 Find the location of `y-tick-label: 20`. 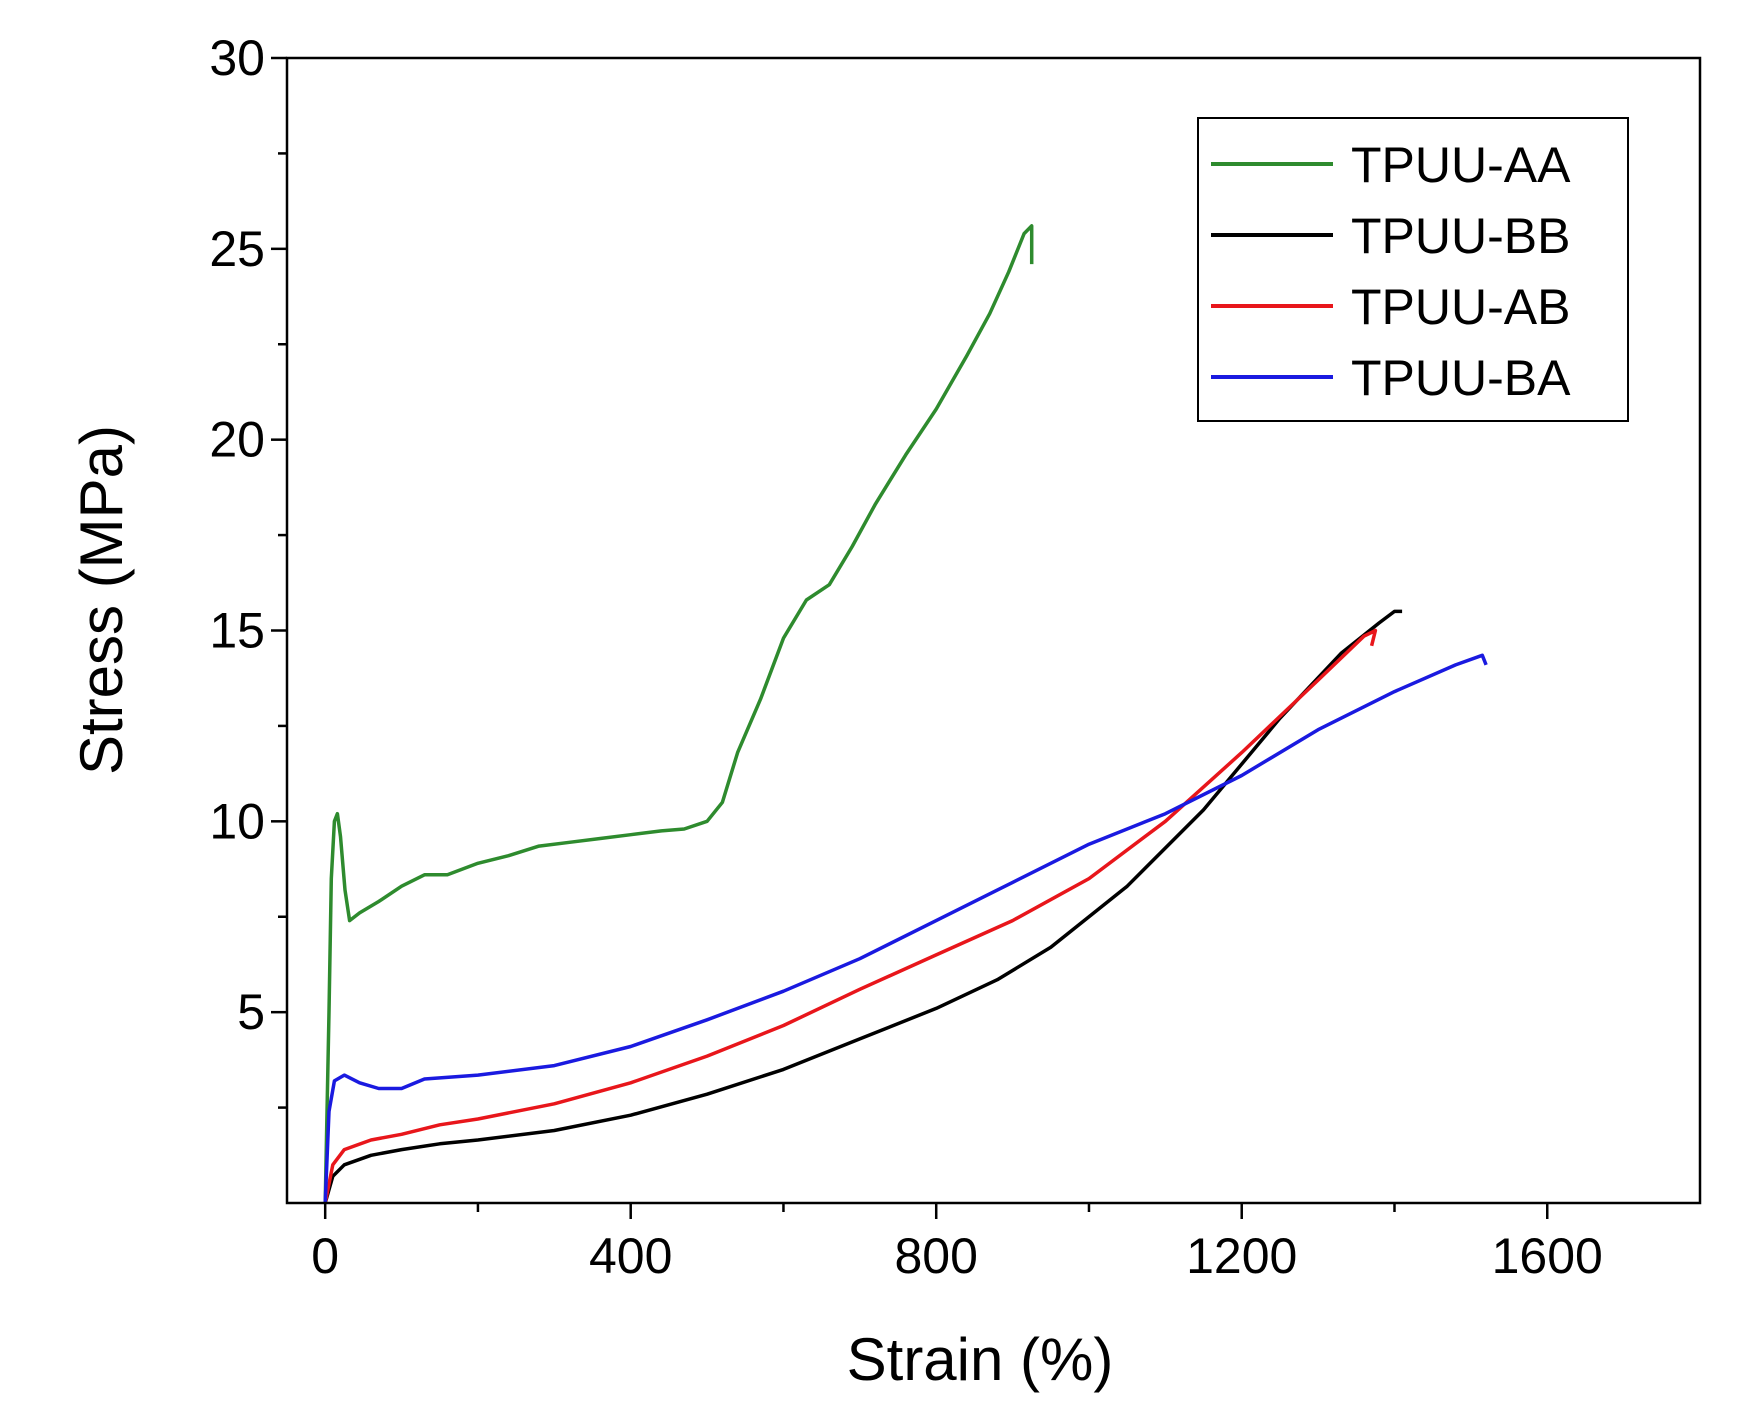

y-tick-label: 20 is located at coordinates (237, 440).